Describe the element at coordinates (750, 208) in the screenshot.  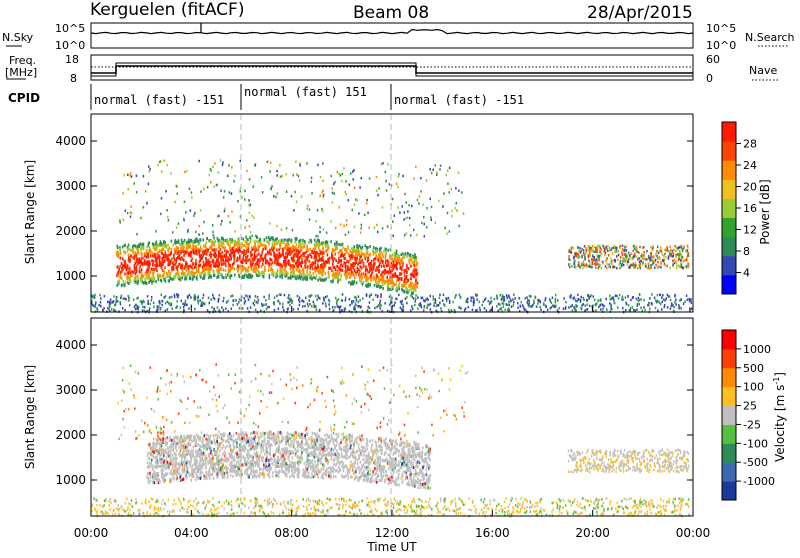
I see `power-colorbar-tick-label: 16` at that location.